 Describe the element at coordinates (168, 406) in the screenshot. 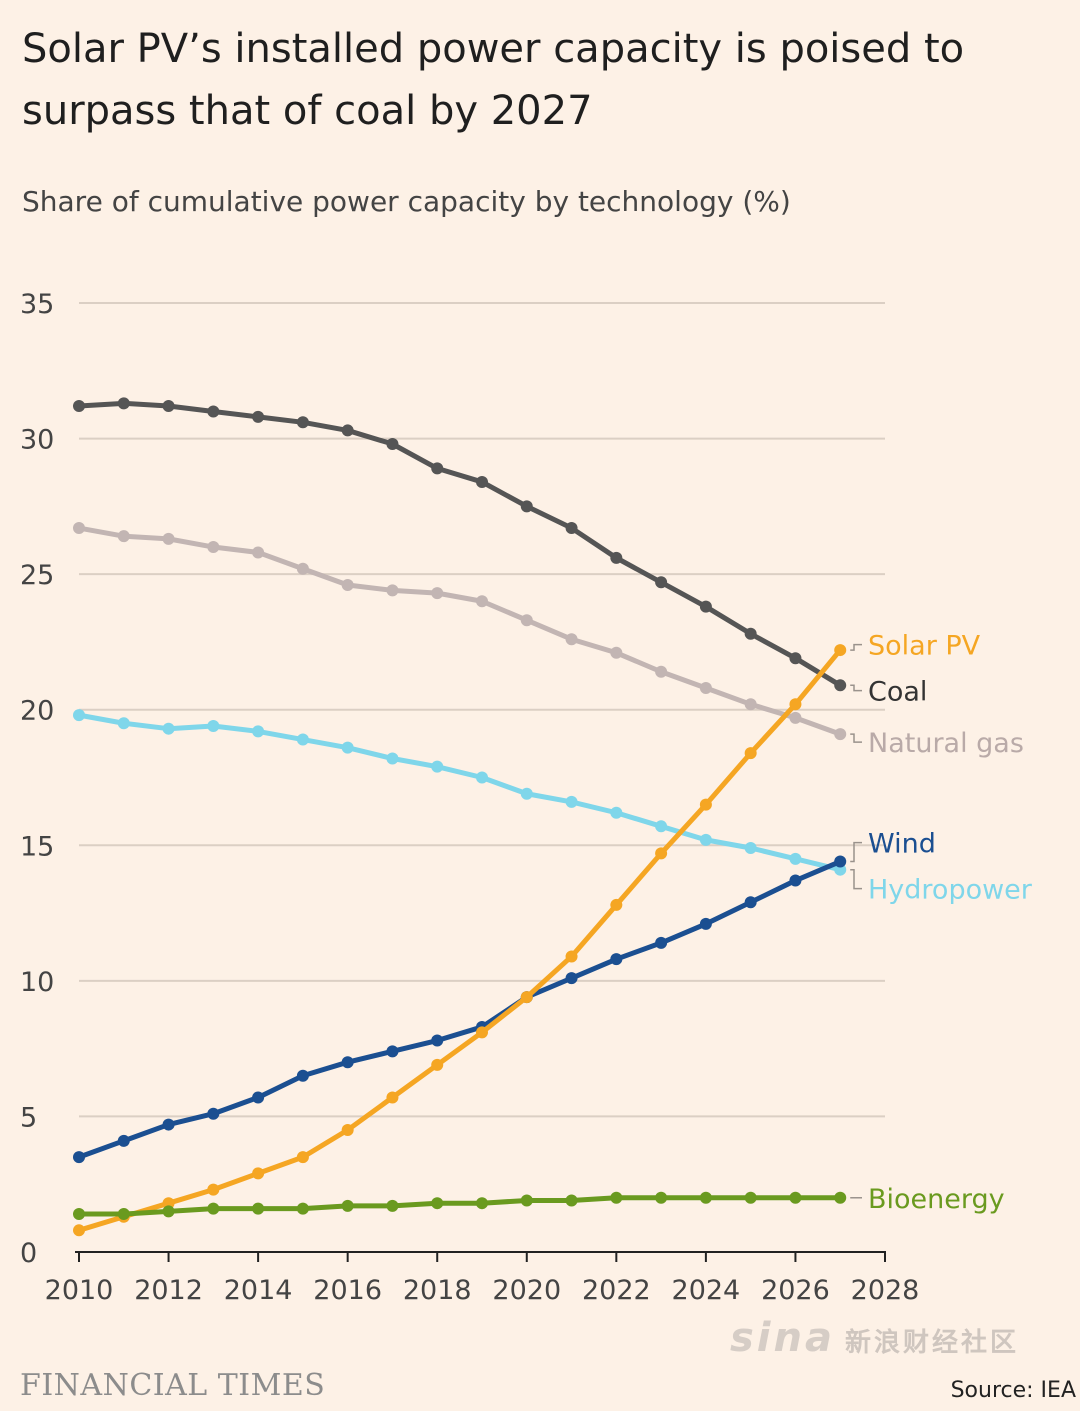

I see `data-point-coal-2012` at that location.